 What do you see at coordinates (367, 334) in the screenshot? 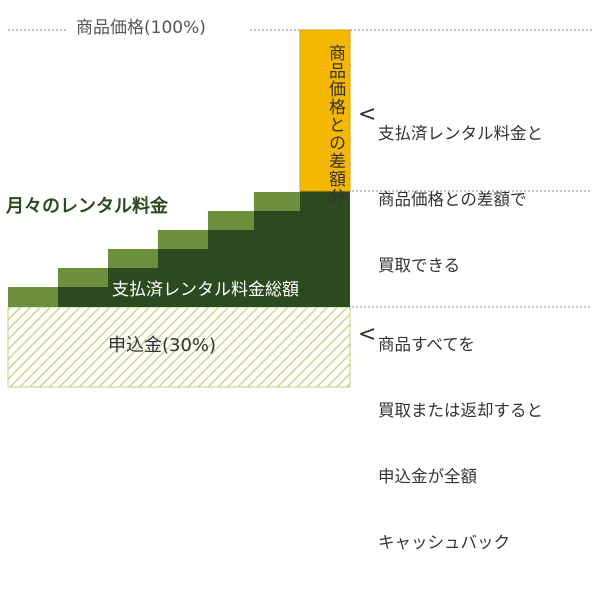
I see `lower-note-chevron: <` at bounding box center [367, 334].